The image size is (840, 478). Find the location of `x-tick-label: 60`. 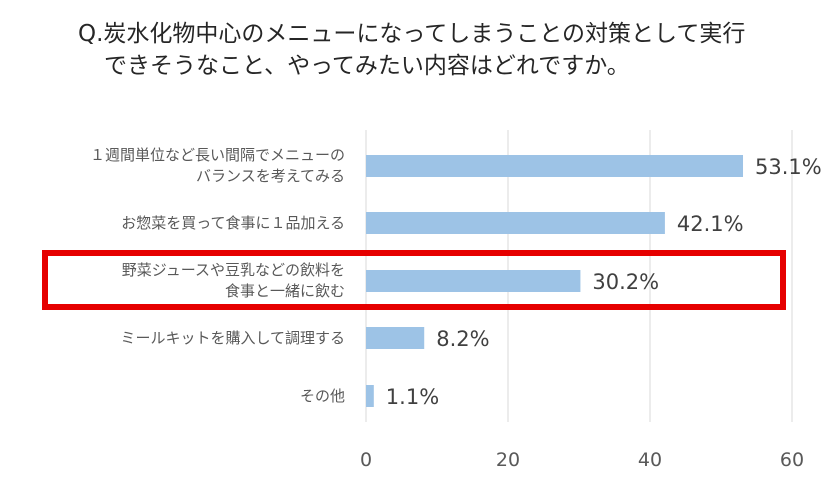

x-tick-label: 60 is located at coordinates (792, 460).